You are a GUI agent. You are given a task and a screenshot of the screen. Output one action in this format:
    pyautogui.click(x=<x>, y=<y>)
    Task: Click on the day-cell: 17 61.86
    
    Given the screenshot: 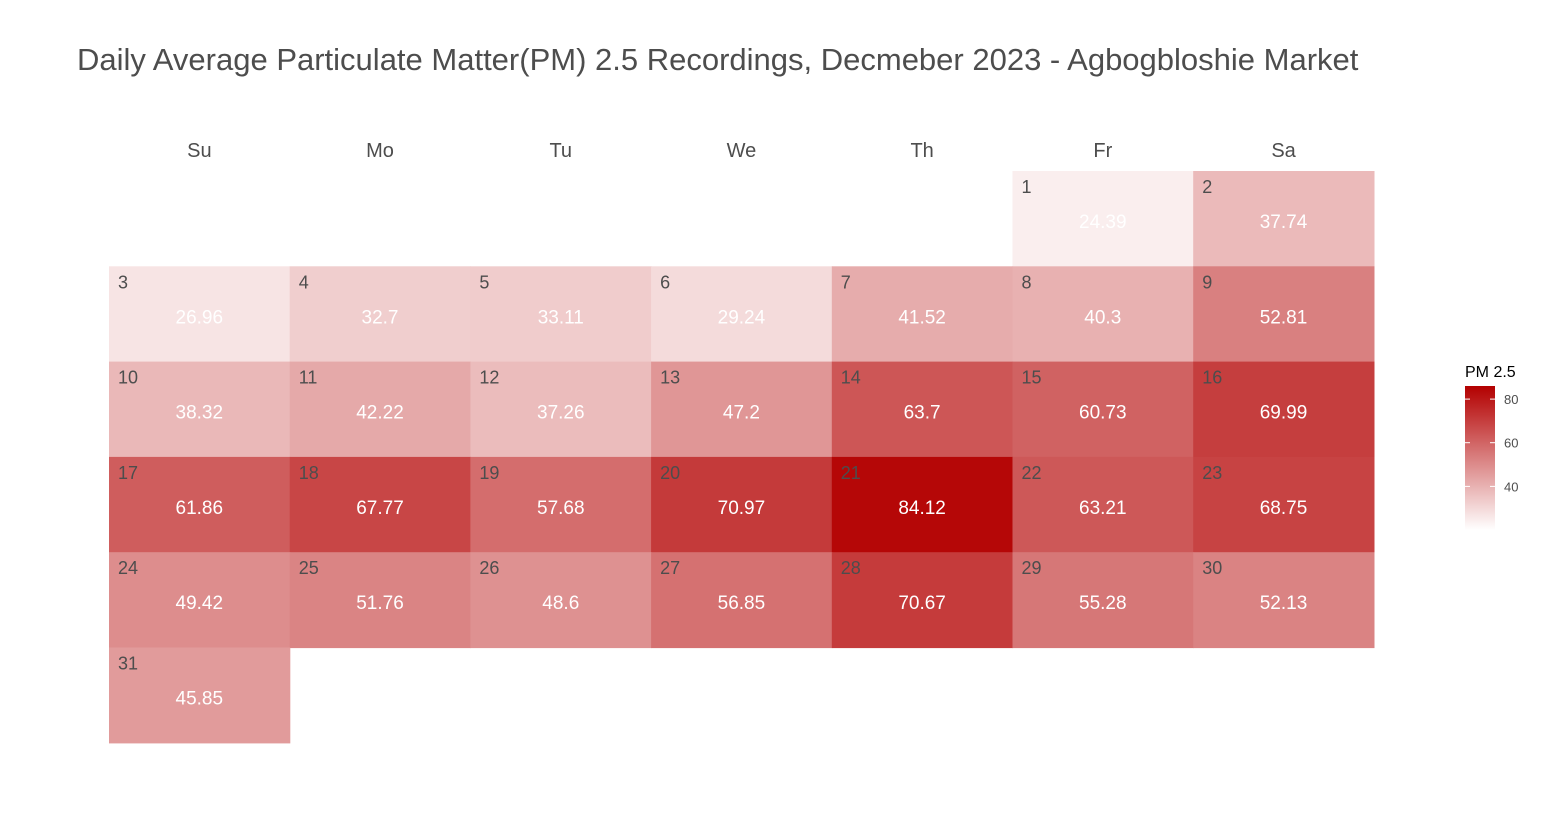 What is the action you would take?
    pyautogui.click(x=200, y=504)
    